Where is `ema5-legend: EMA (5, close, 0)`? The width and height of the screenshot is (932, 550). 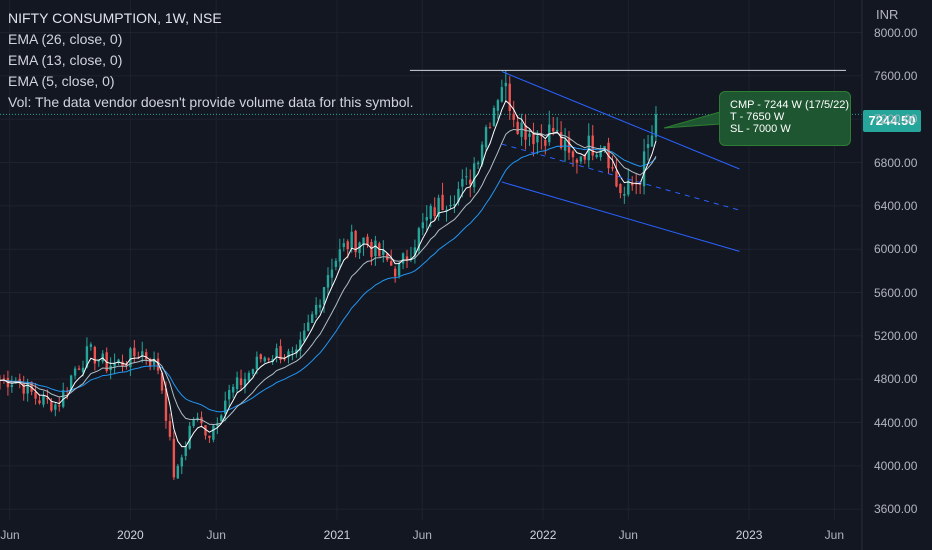
ema5-legend: EMA (5, close, 0) is located at coordinates (61, 81).